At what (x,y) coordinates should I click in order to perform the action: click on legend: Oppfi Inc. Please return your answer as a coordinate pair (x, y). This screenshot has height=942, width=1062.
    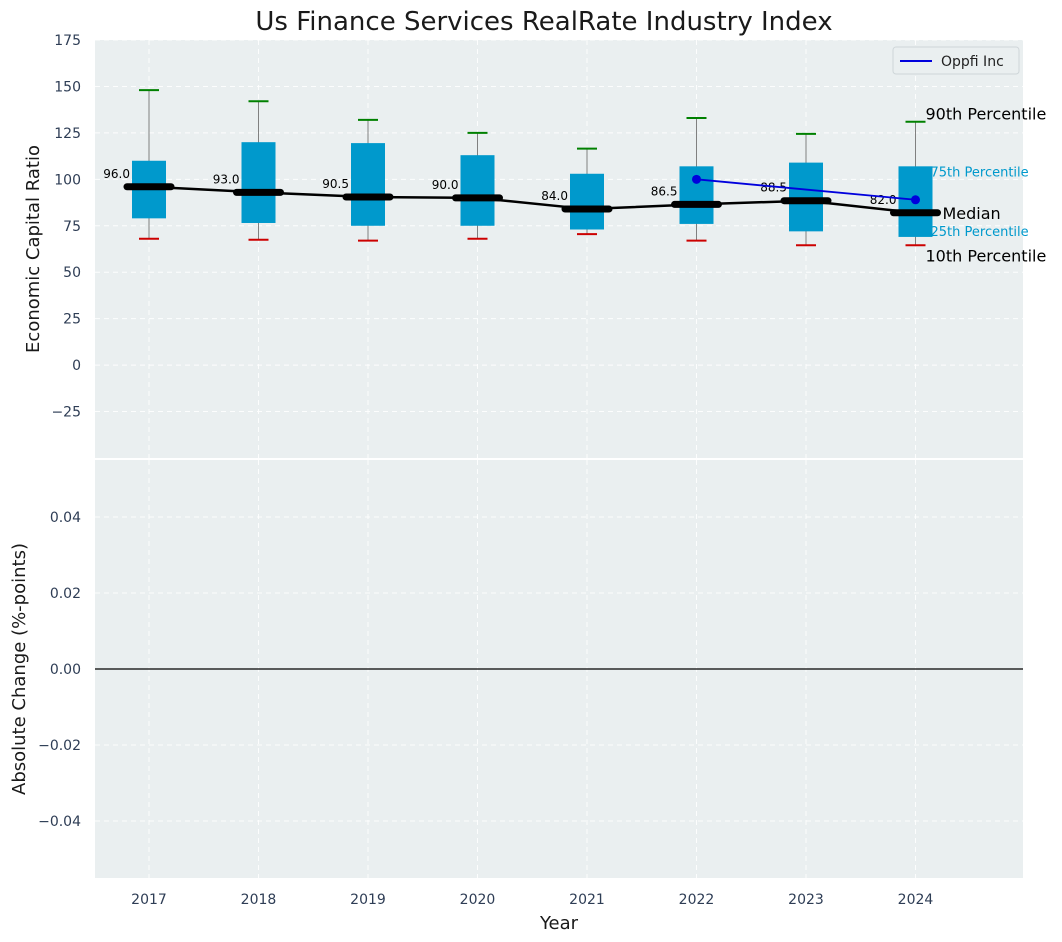
    Looking at the image, I should click on (956, 60).